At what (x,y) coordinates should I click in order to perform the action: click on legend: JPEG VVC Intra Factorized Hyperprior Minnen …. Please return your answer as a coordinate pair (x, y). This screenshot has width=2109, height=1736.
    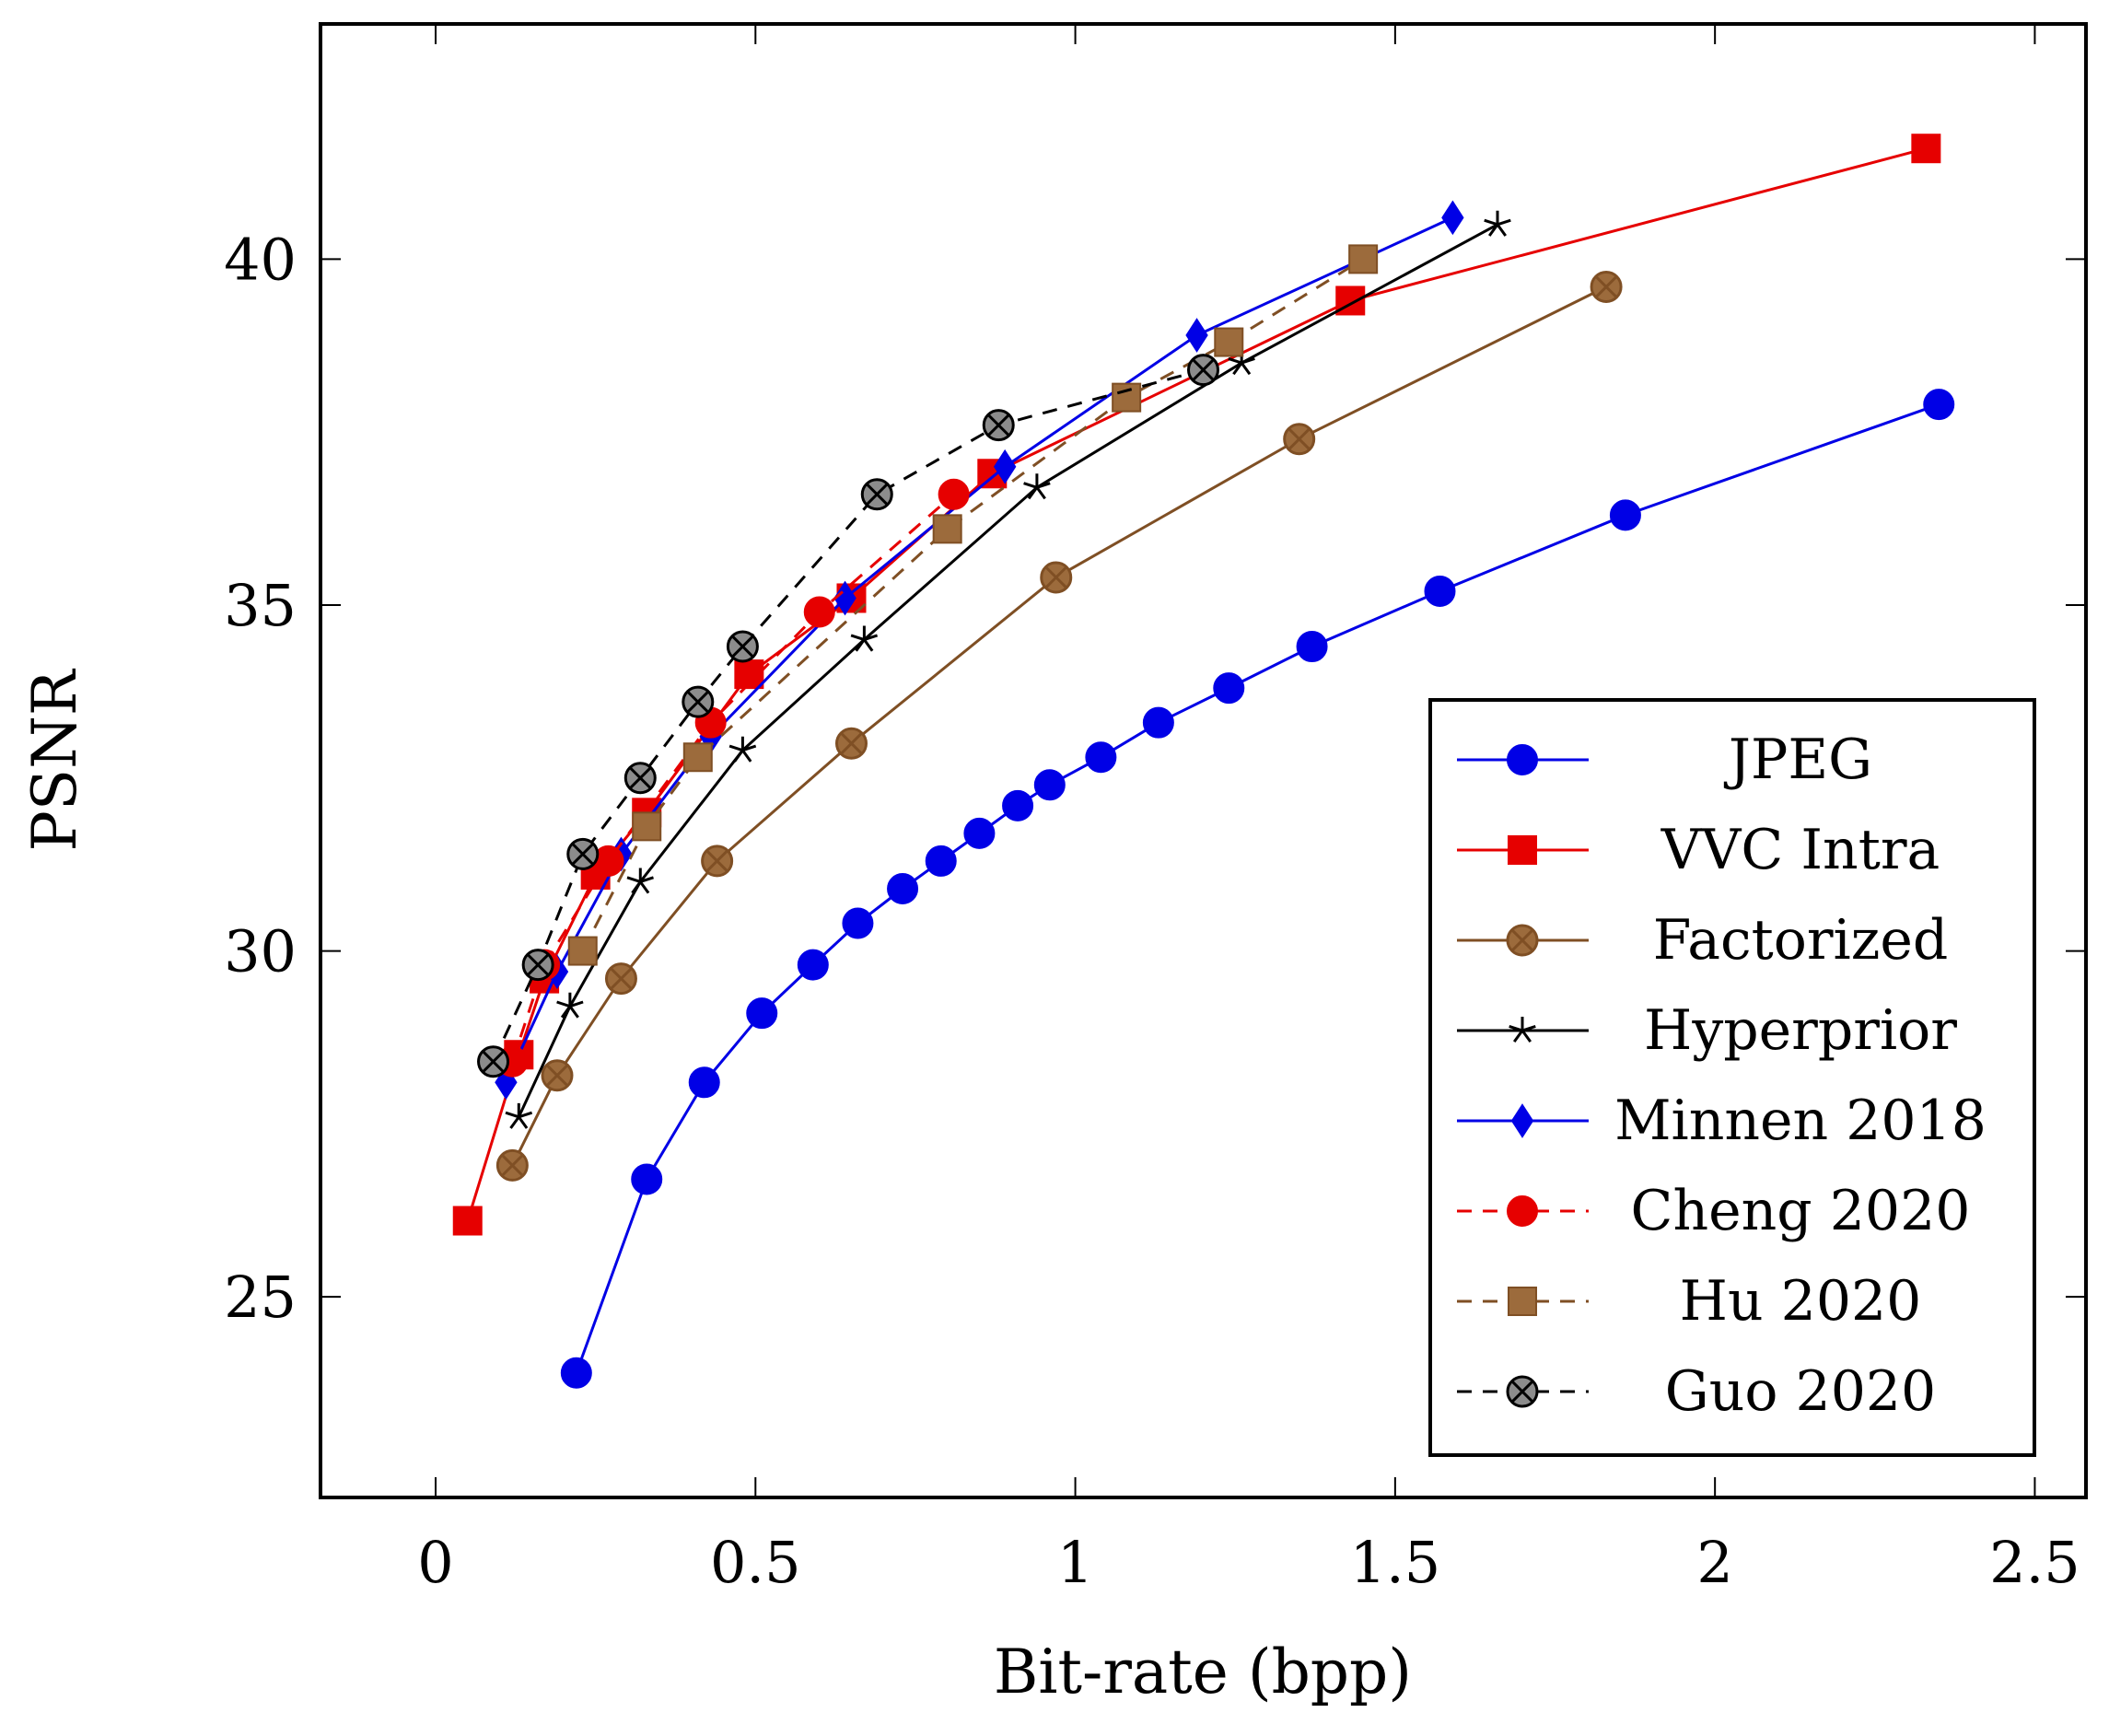
    Looking at the image, I should click on (1732, 1077).